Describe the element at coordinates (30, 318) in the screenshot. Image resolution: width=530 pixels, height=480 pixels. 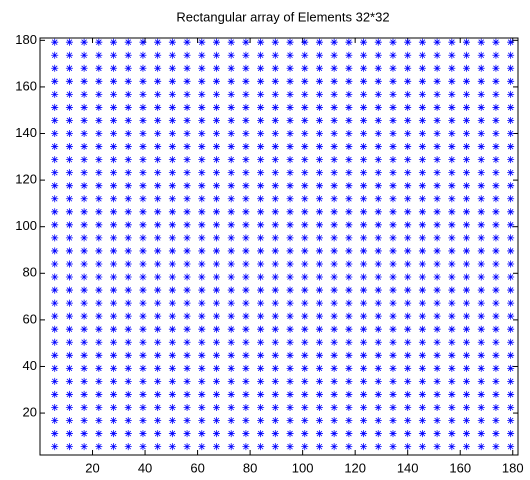
I see `y-tick-label: 60` at that location.